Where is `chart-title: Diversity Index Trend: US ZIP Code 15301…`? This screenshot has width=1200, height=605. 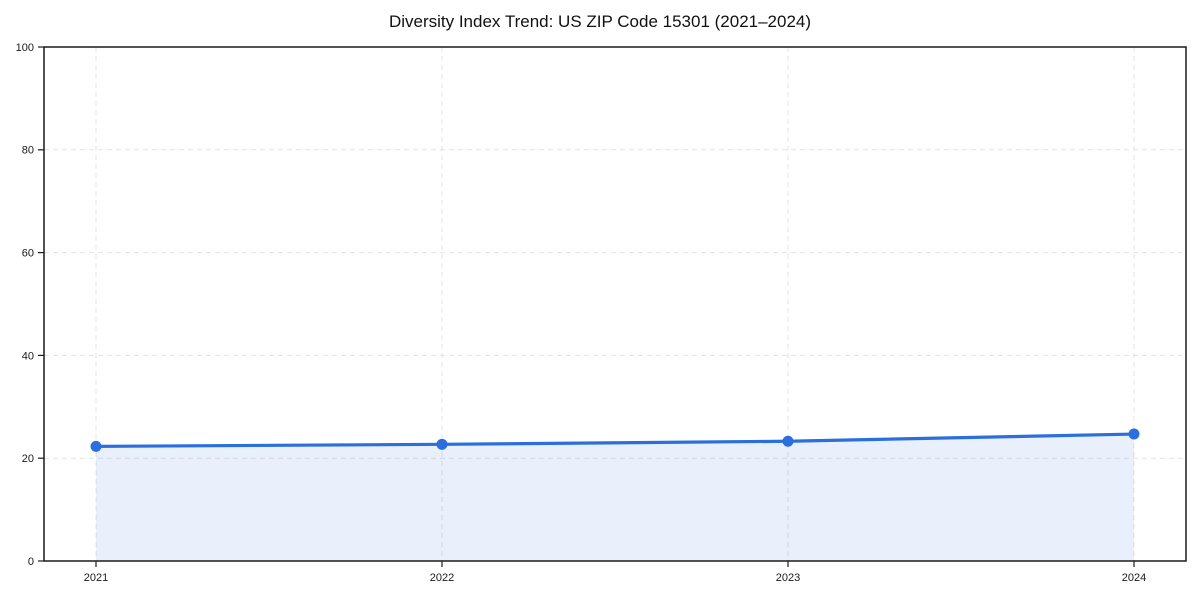 chart-title: Diversity Index Trend: US ZIP Code 15301… is located at coordinates (600, 21).